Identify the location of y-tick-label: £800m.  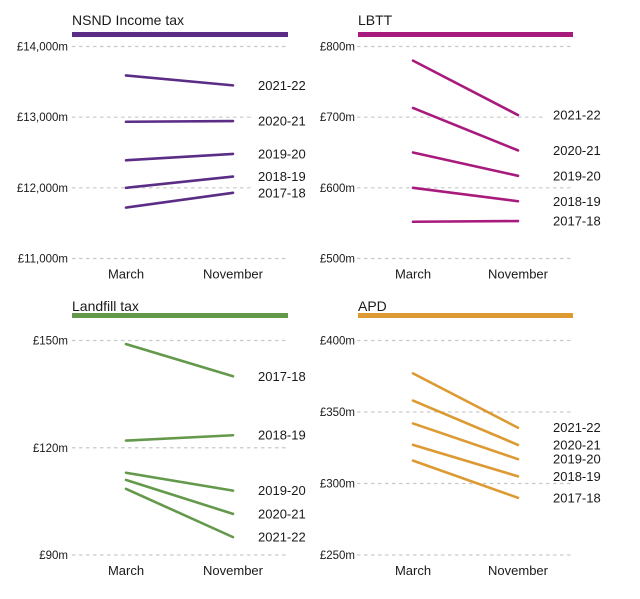
(337, 48).